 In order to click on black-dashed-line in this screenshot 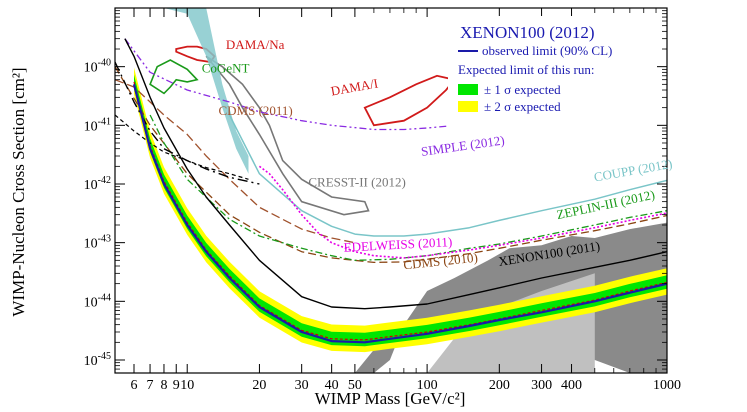, I will do `click(182, 147)`.